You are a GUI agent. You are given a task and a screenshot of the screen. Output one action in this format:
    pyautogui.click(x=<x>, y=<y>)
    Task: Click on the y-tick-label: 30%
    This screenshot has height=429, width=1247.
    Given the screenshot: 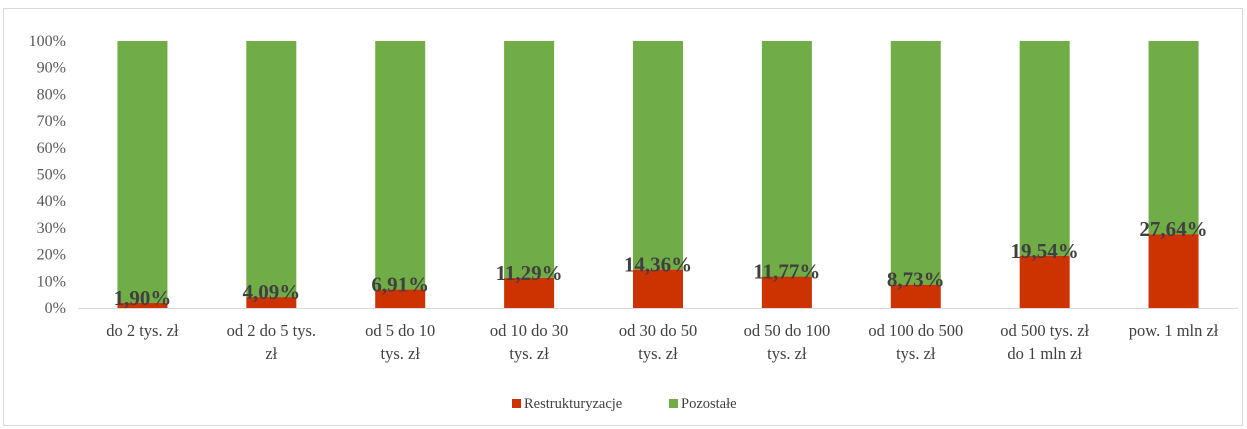 What is the action you would take?
    pyautogui.click(x=51, y=228)
    